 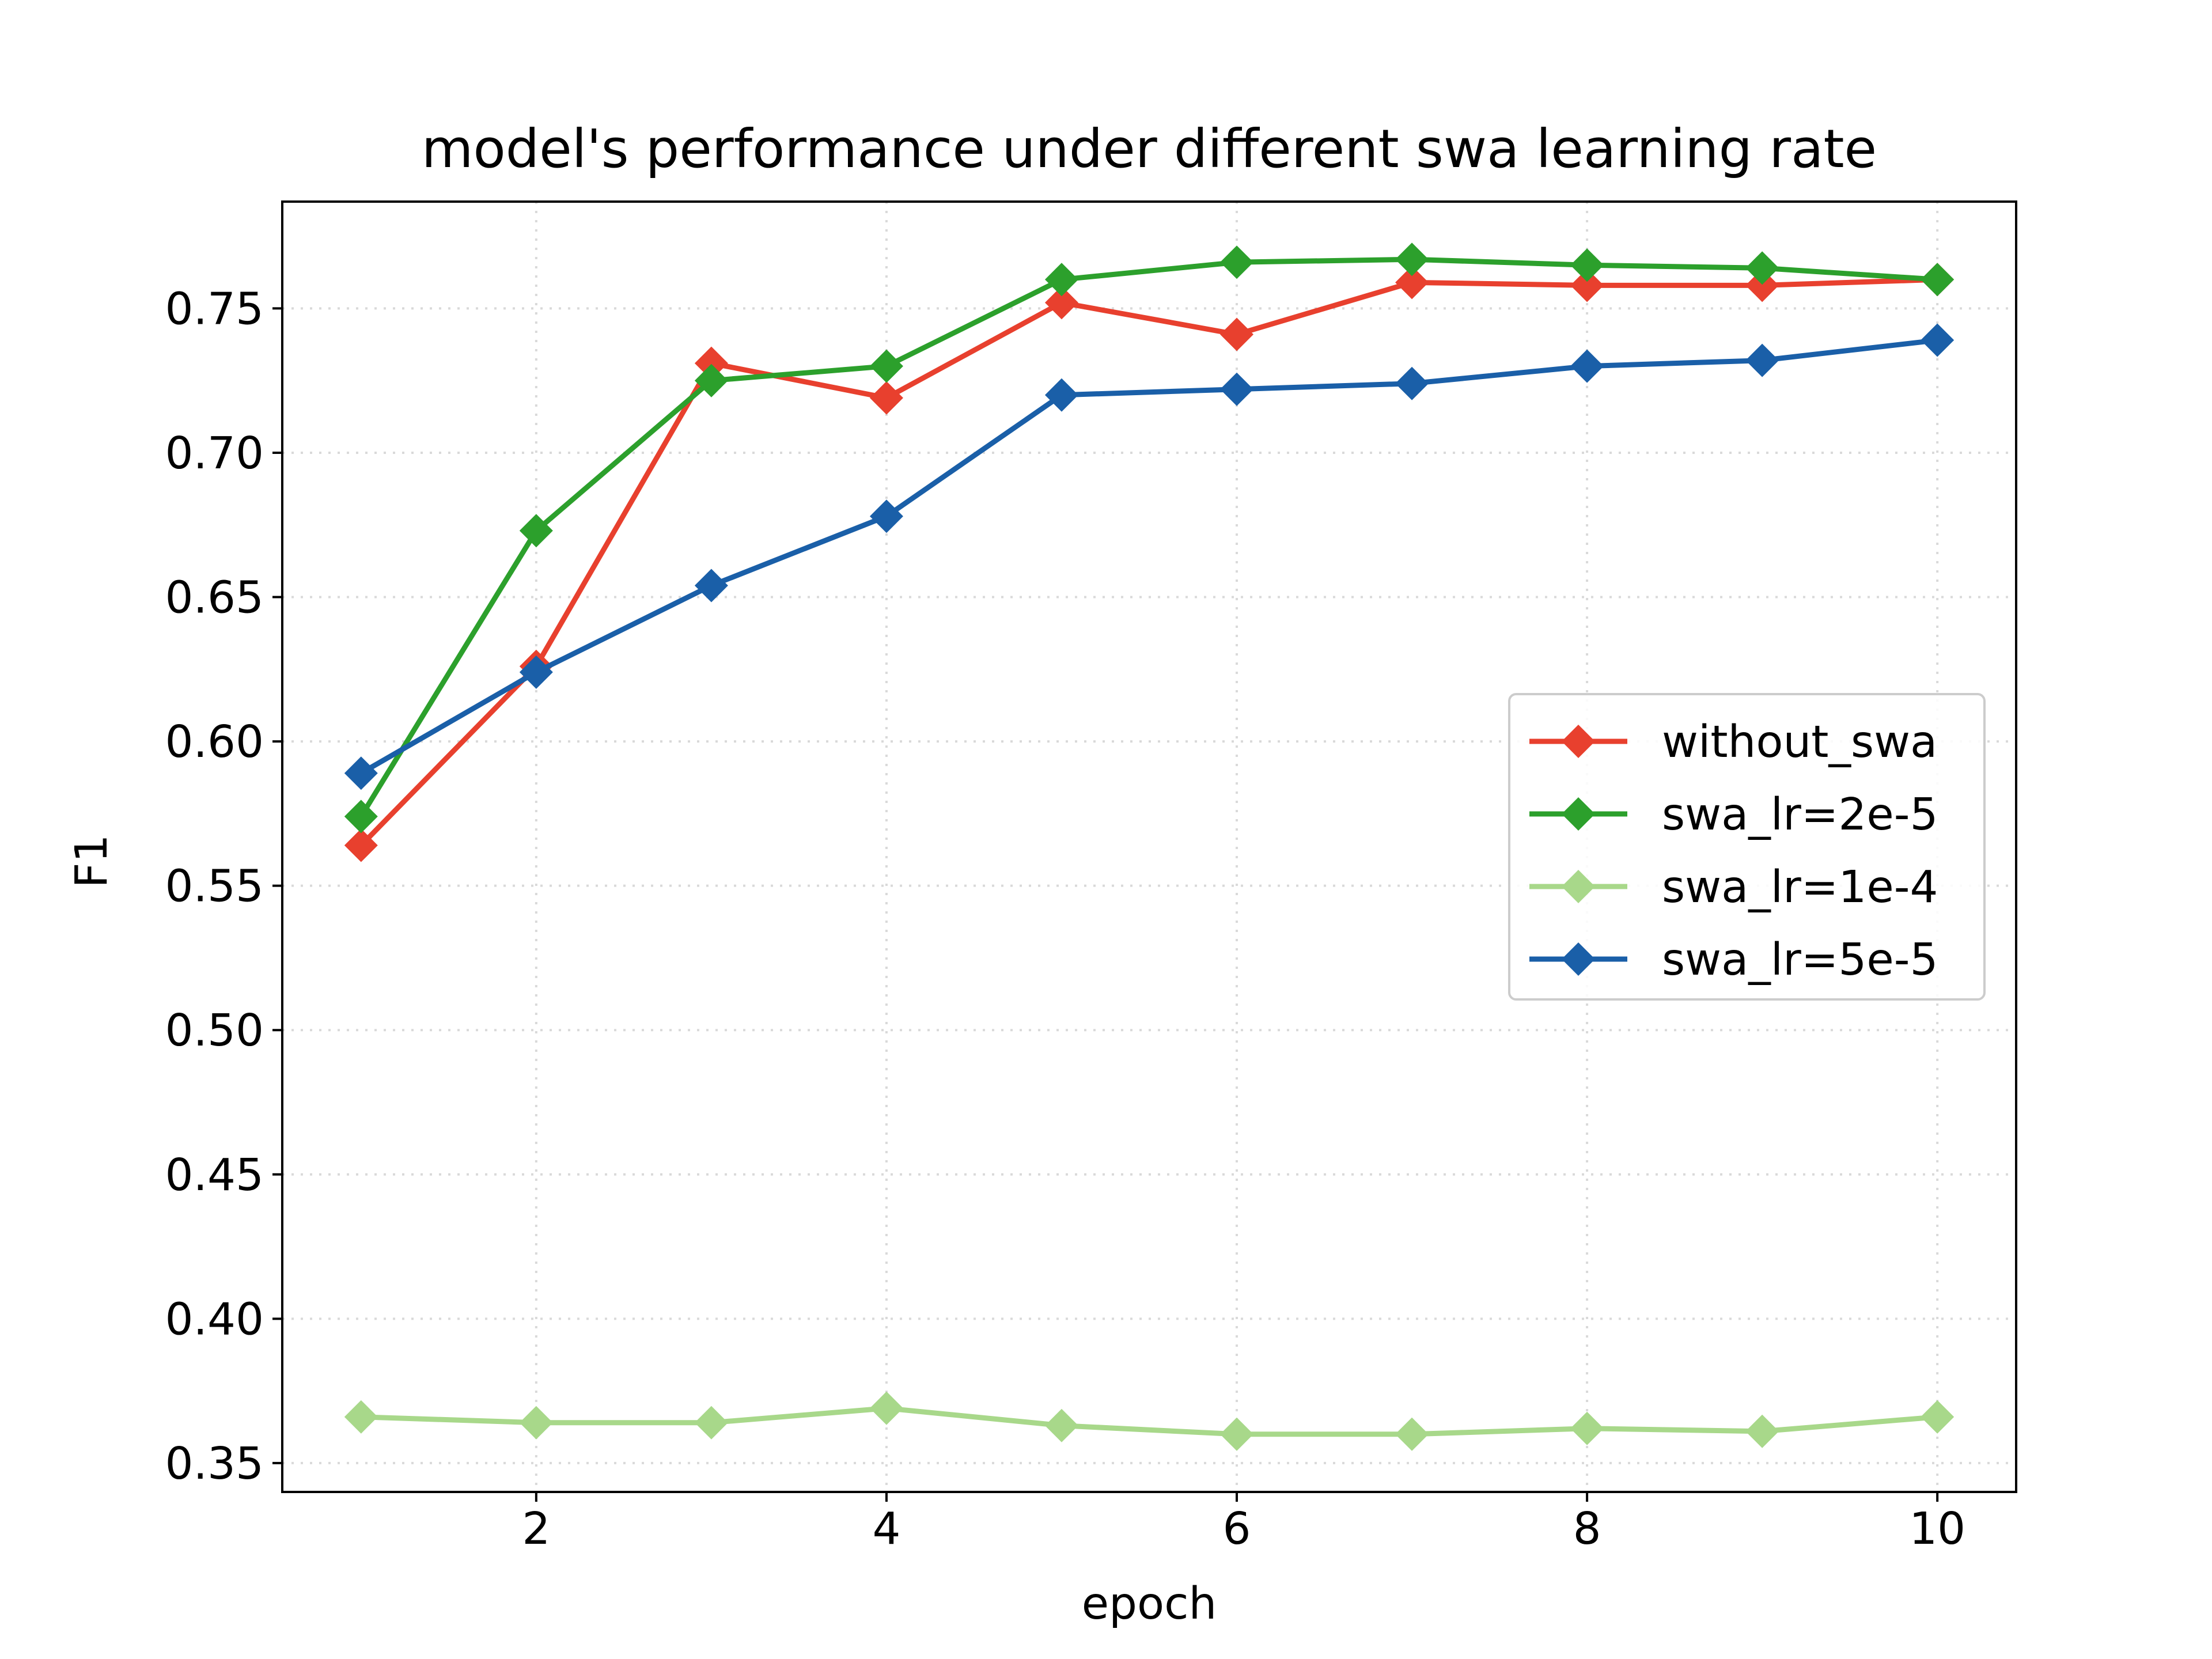 I want to click on y-axis-label: F1, so click(x=92, y=861).